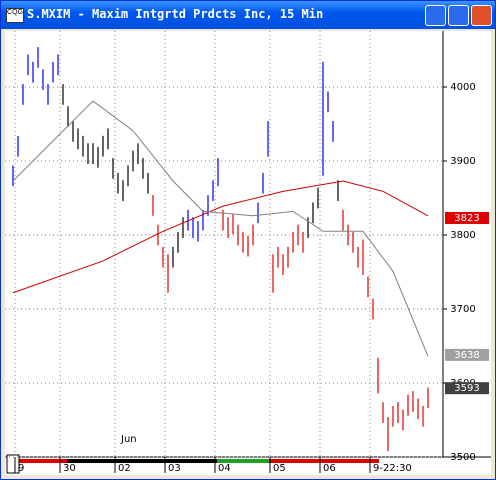 This screenshot has width=496, height=480. What do you see at coordinates (462, 161) in the screenshot?
I see `y-tick-label: 3900` at bounding box center [462, 161].